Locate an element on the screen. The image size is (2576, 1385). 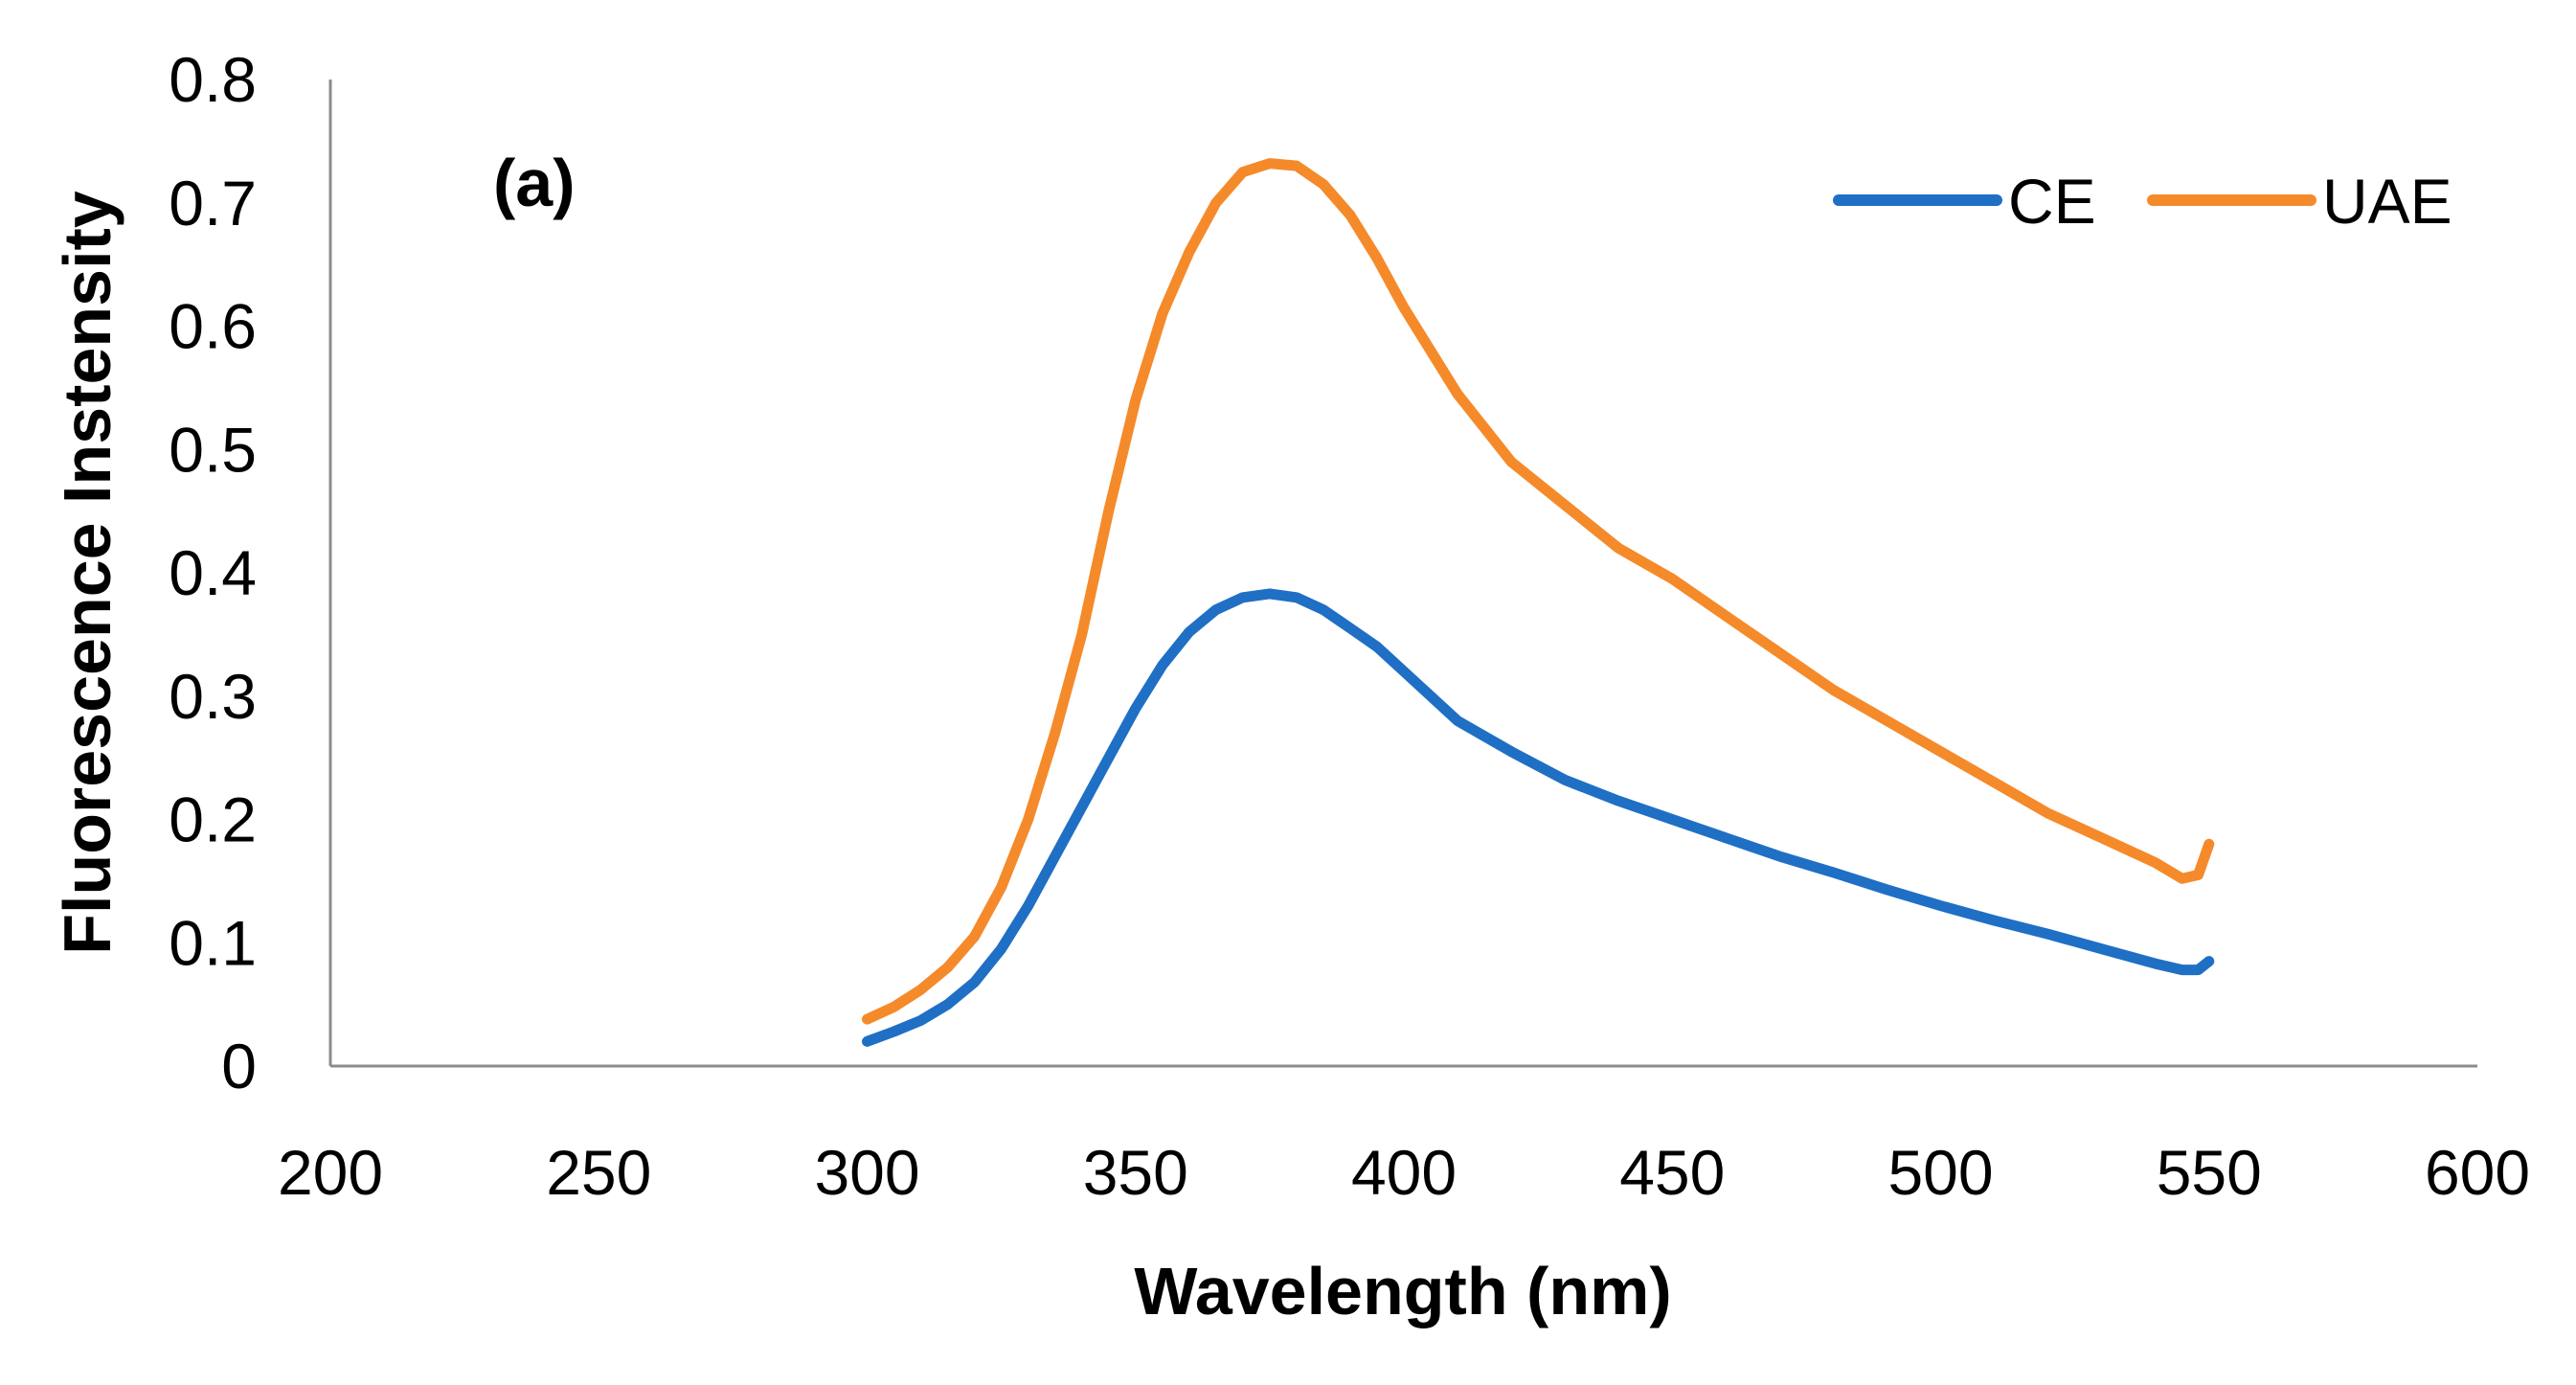
x-tick-labels: 200 250 300 350 400 450 500 550 600 is located at coordinates (1404, 1172).